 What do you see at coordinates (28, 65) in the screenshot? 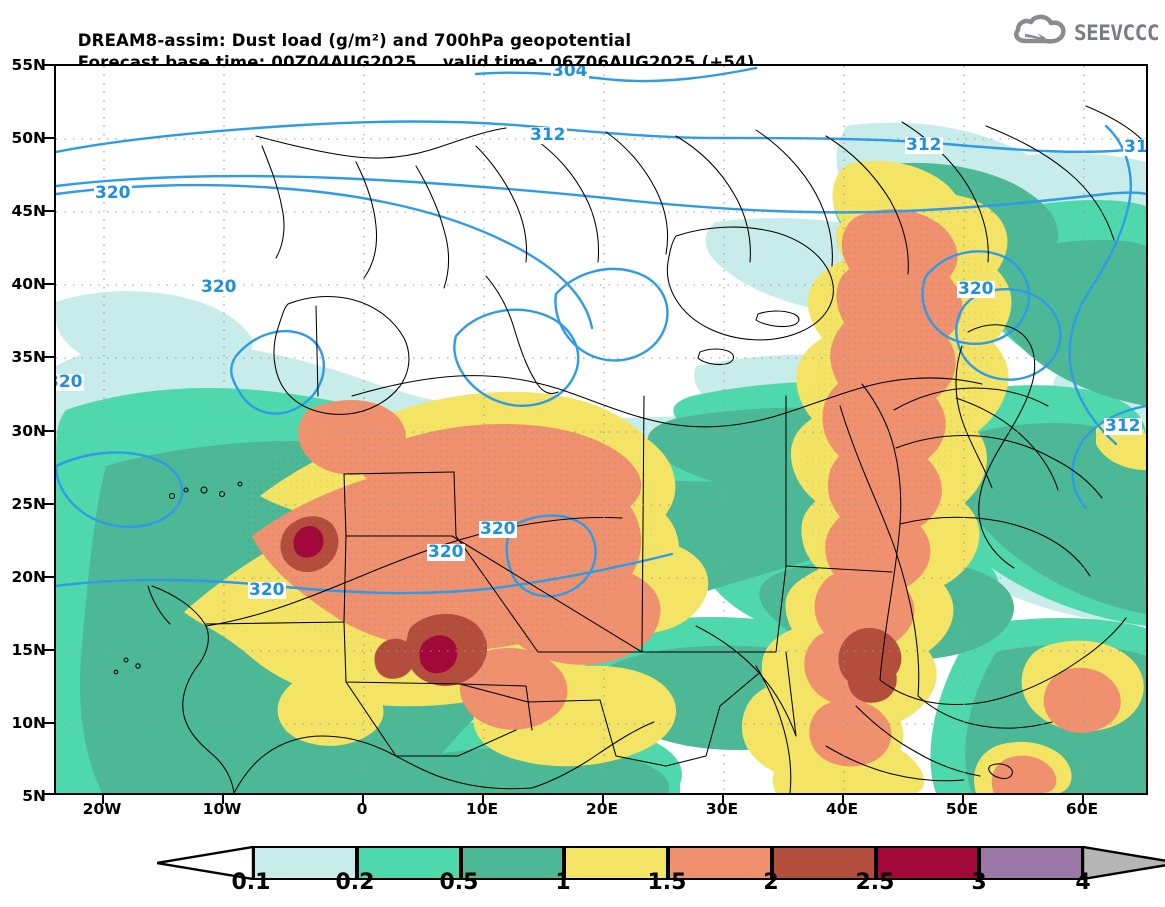
I see `ytick-label: 55N` at bounding box center [28, 65].